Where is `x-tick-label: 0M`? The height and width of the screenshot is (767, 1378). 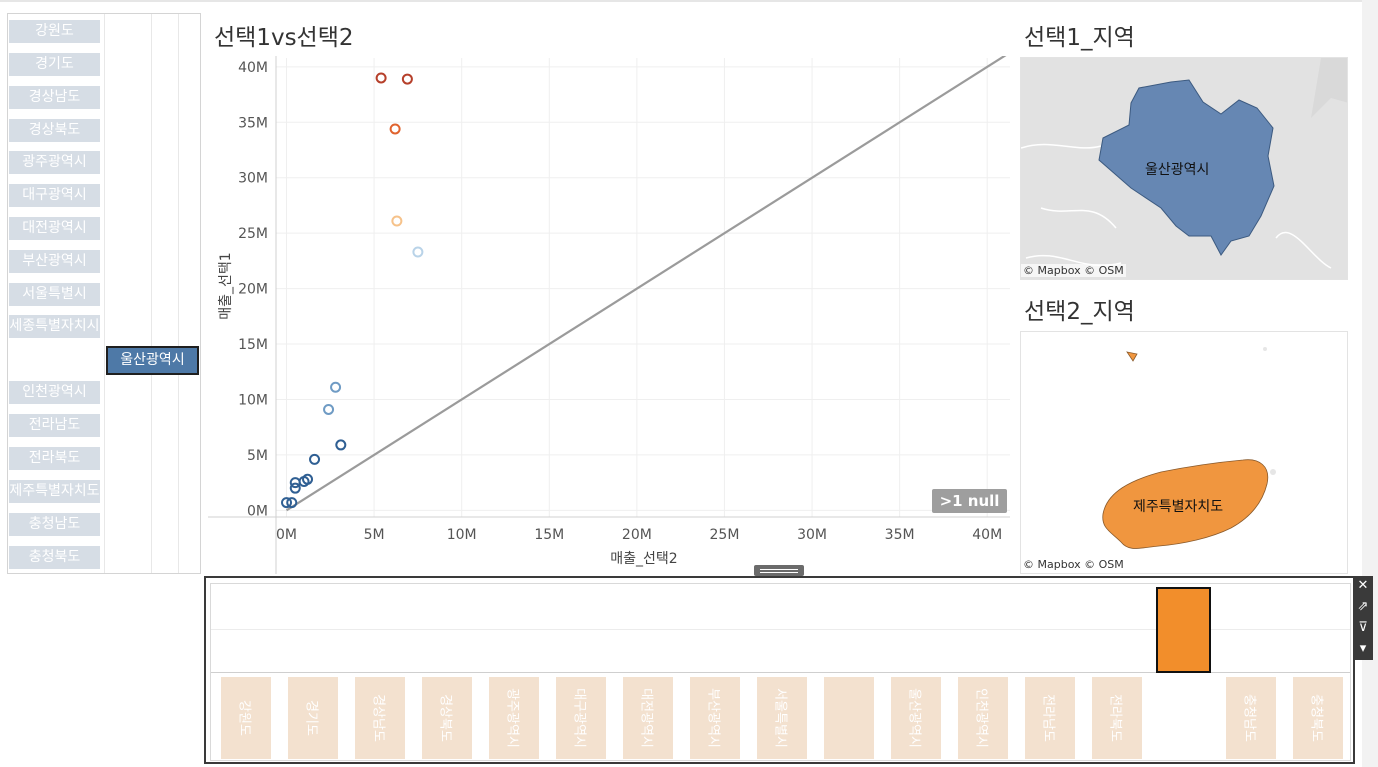 x-tick-label: 0M is located at coordinates (286, 535).